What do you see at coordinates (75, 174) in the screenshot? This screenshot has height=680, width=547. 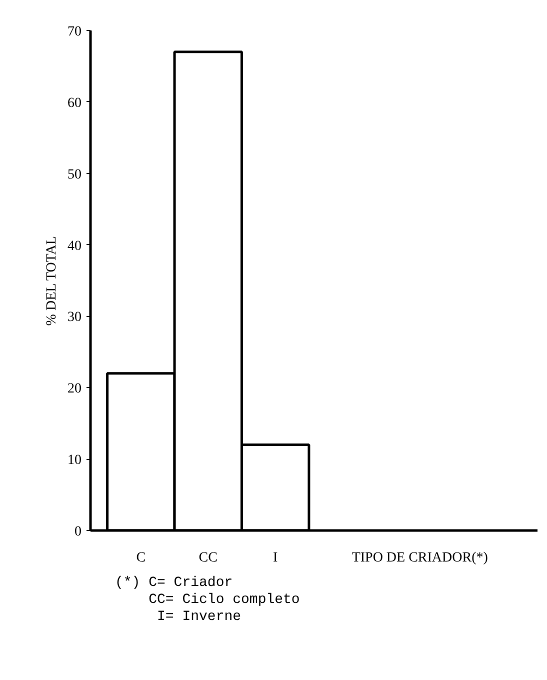 I see `y-tick-label: 50` at bounding box center [75, 174].